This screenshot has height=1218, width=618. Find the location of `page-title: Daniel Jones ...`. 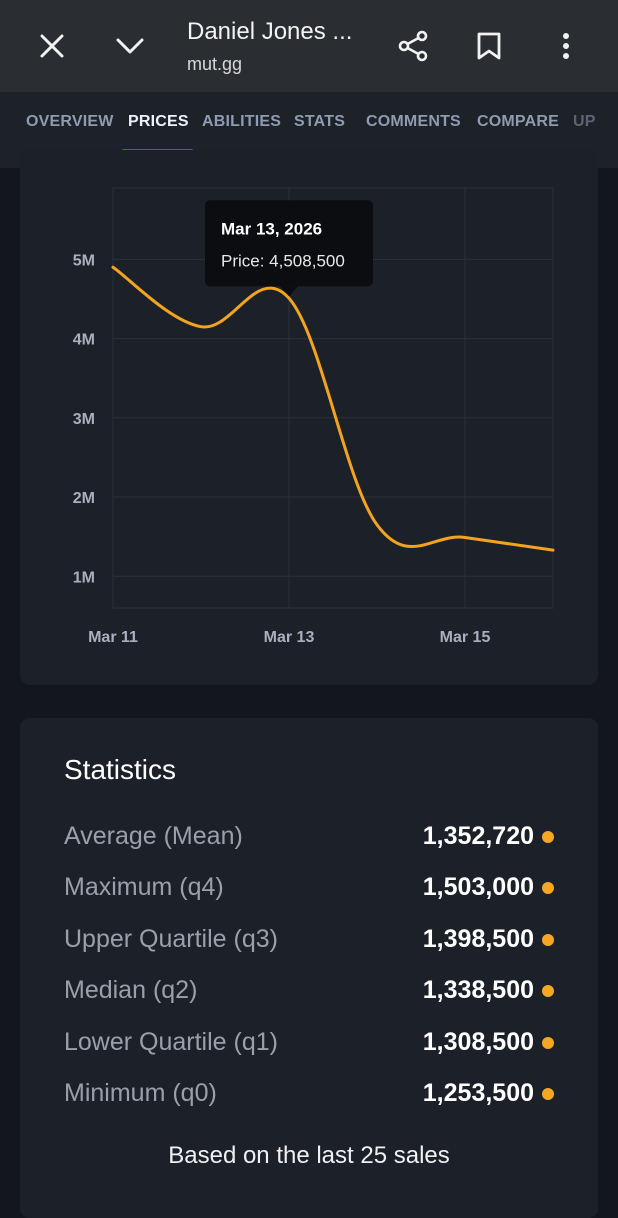

page-title: Daniel Jones ... is located at coordinates (270, 31).